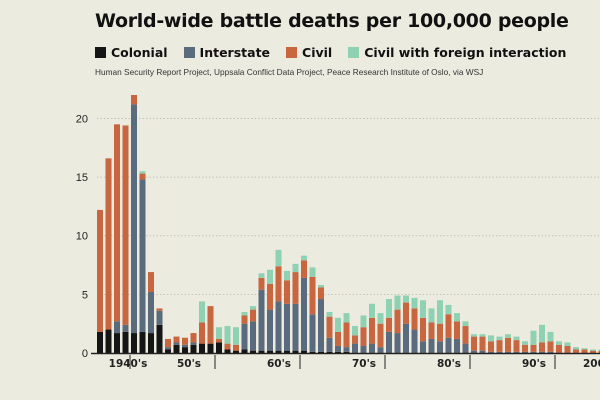 The height and width of the screenshot is (400, 600). I want to click on x-decade-label: 90's, so click(534, 364).